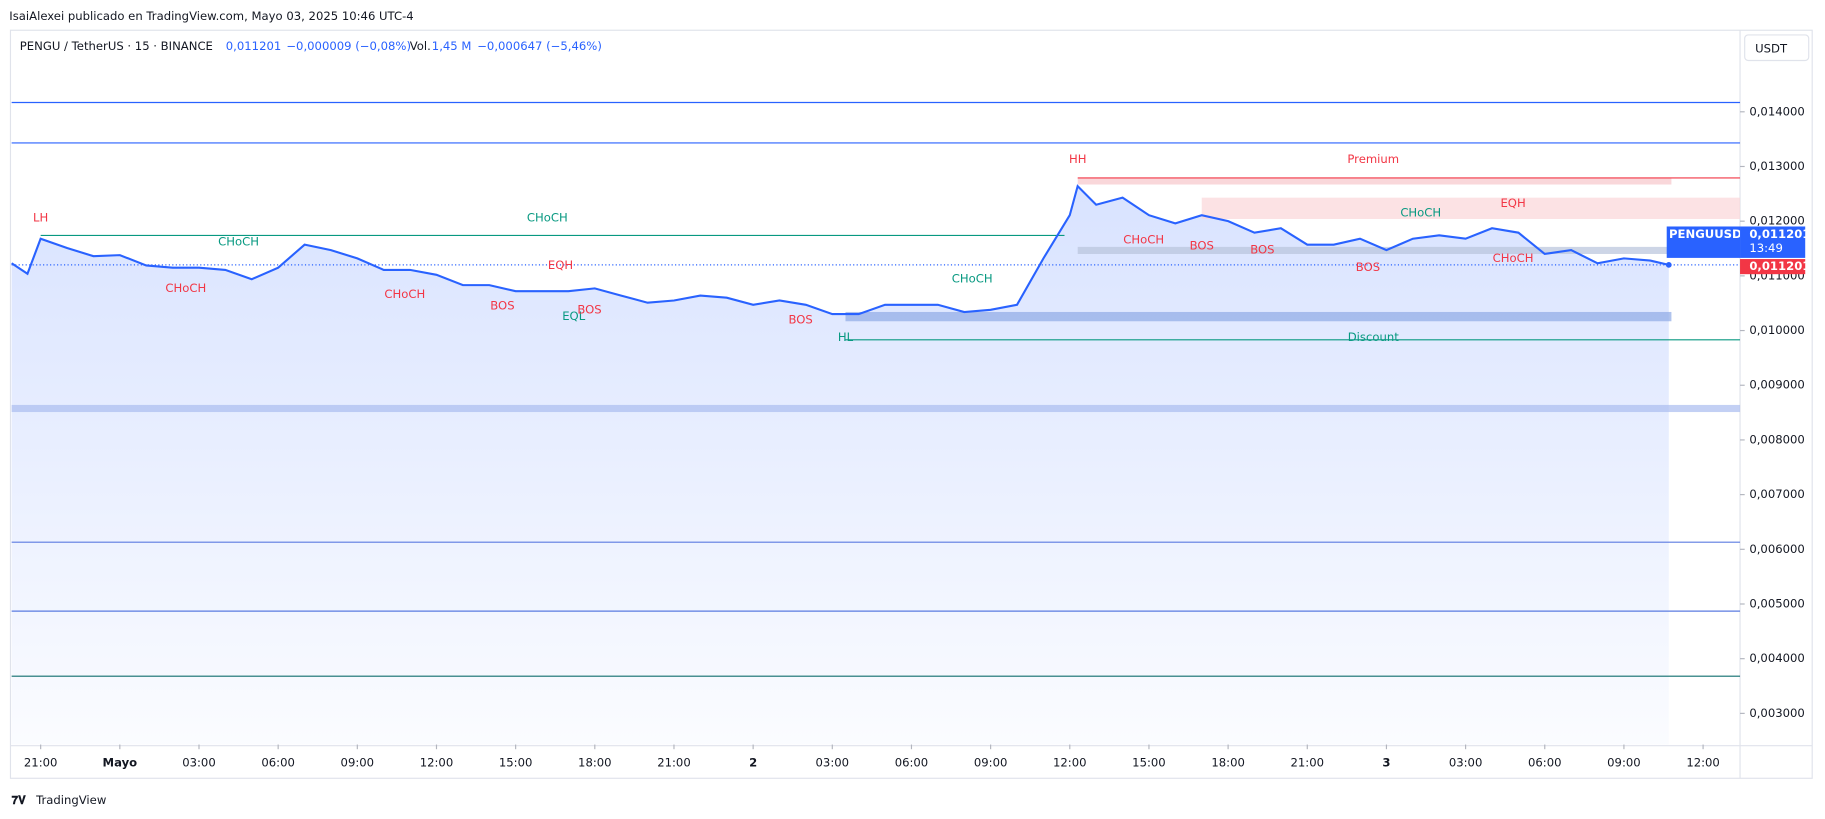 The image size is (1825, 819). I want to click on y-tick-label: 0,012000, so click(1776, 221).